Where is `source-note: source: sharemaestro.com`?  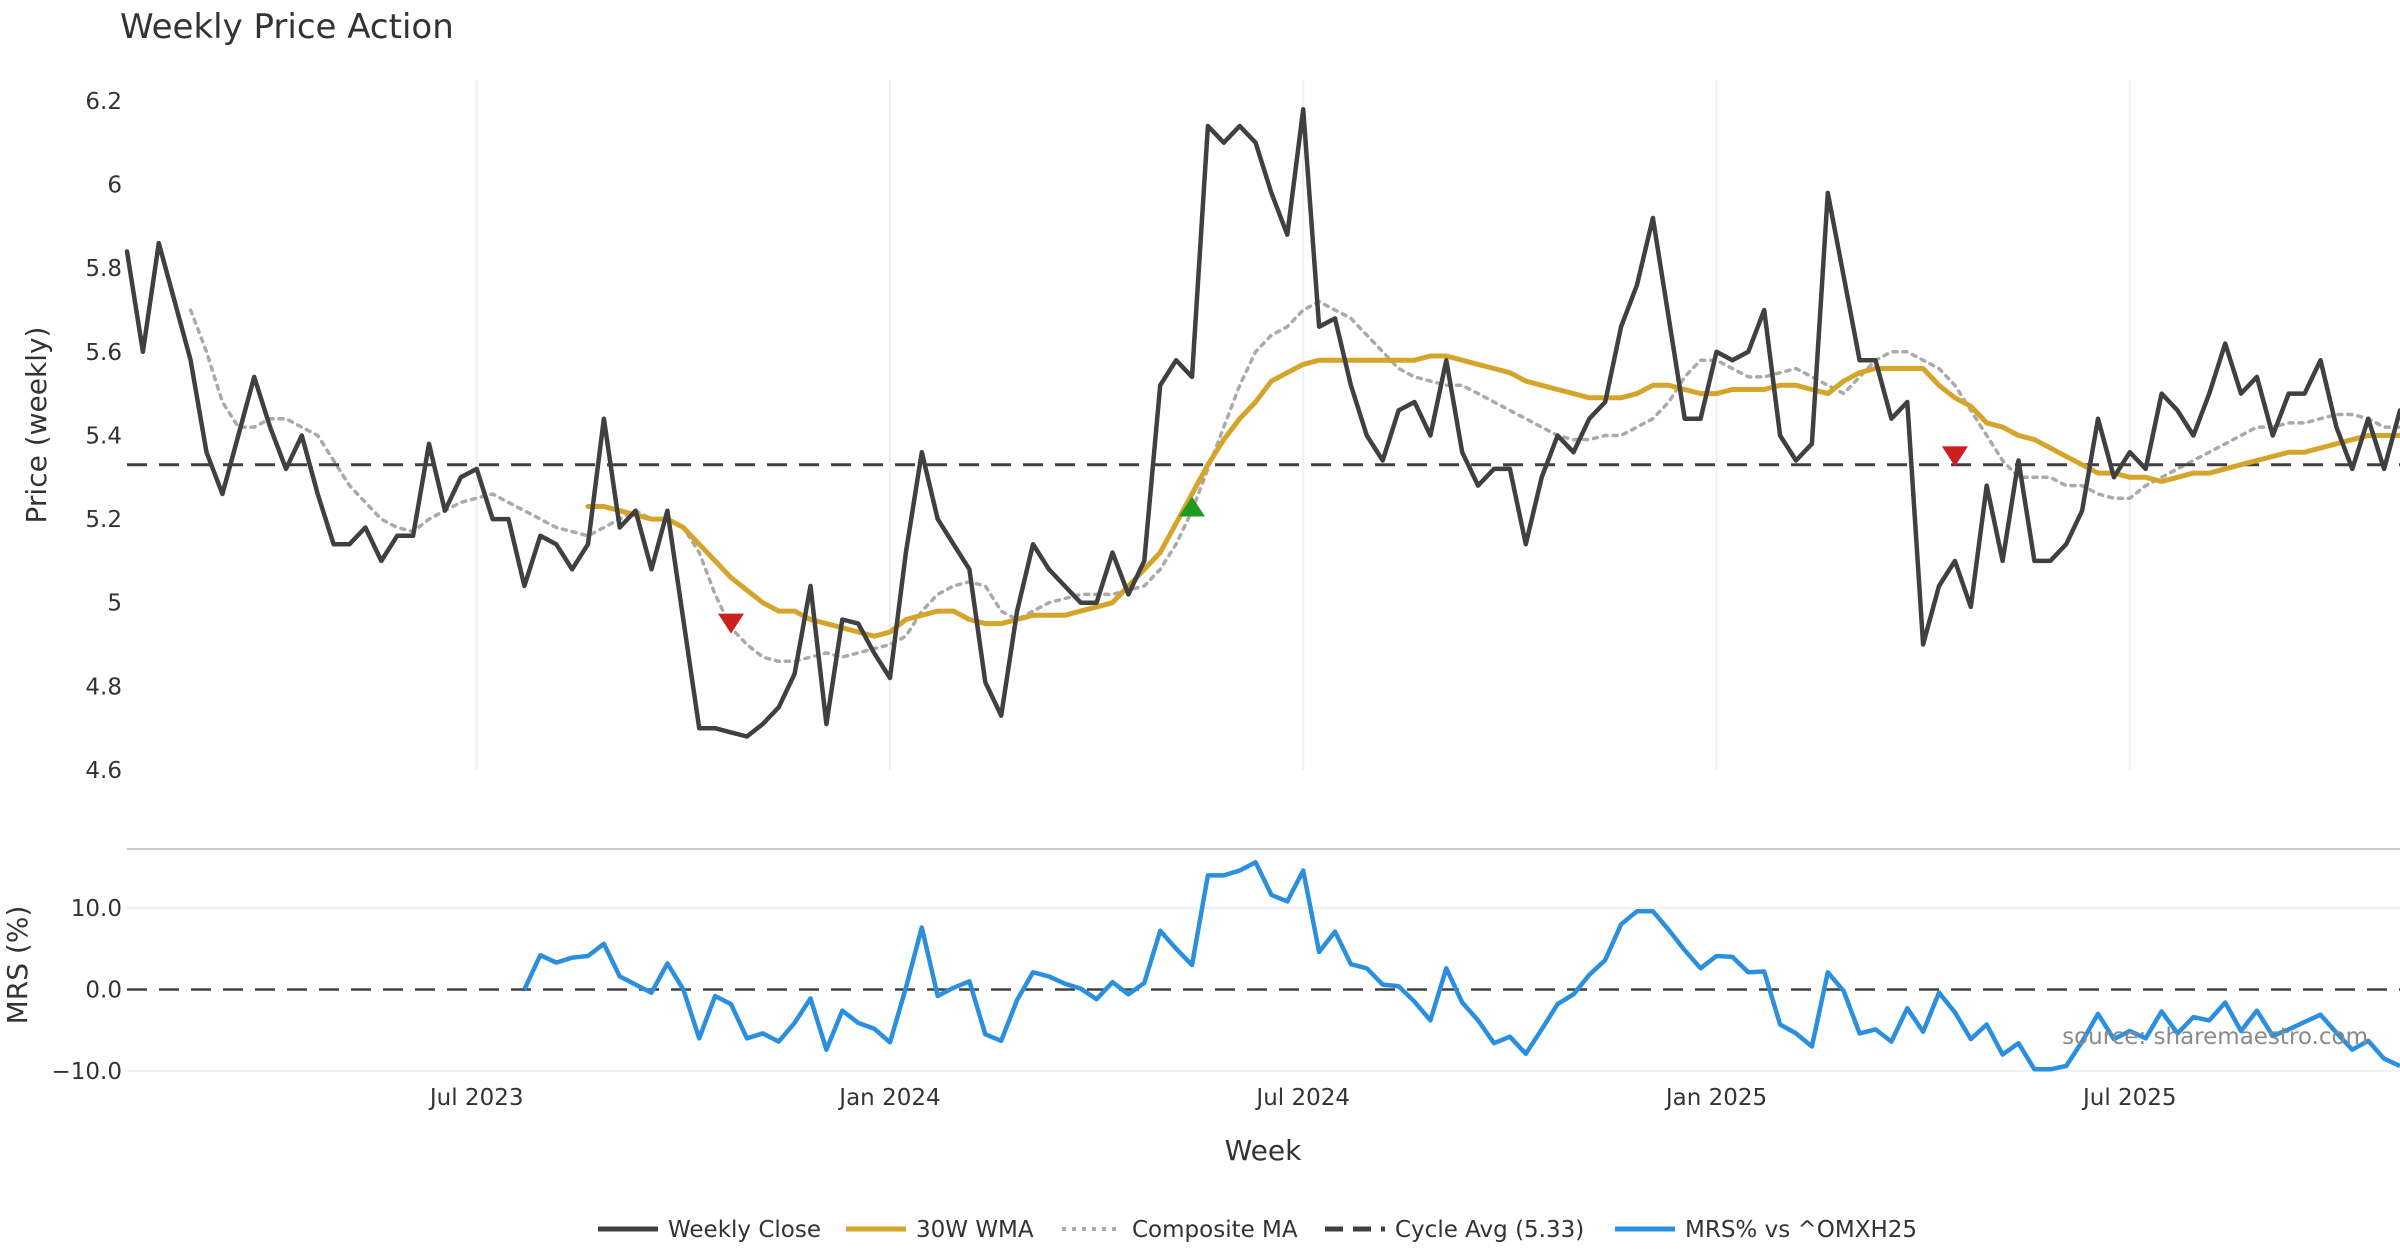 source-note: source: sharemaestro.com is located at coordinates (2215, 1037).